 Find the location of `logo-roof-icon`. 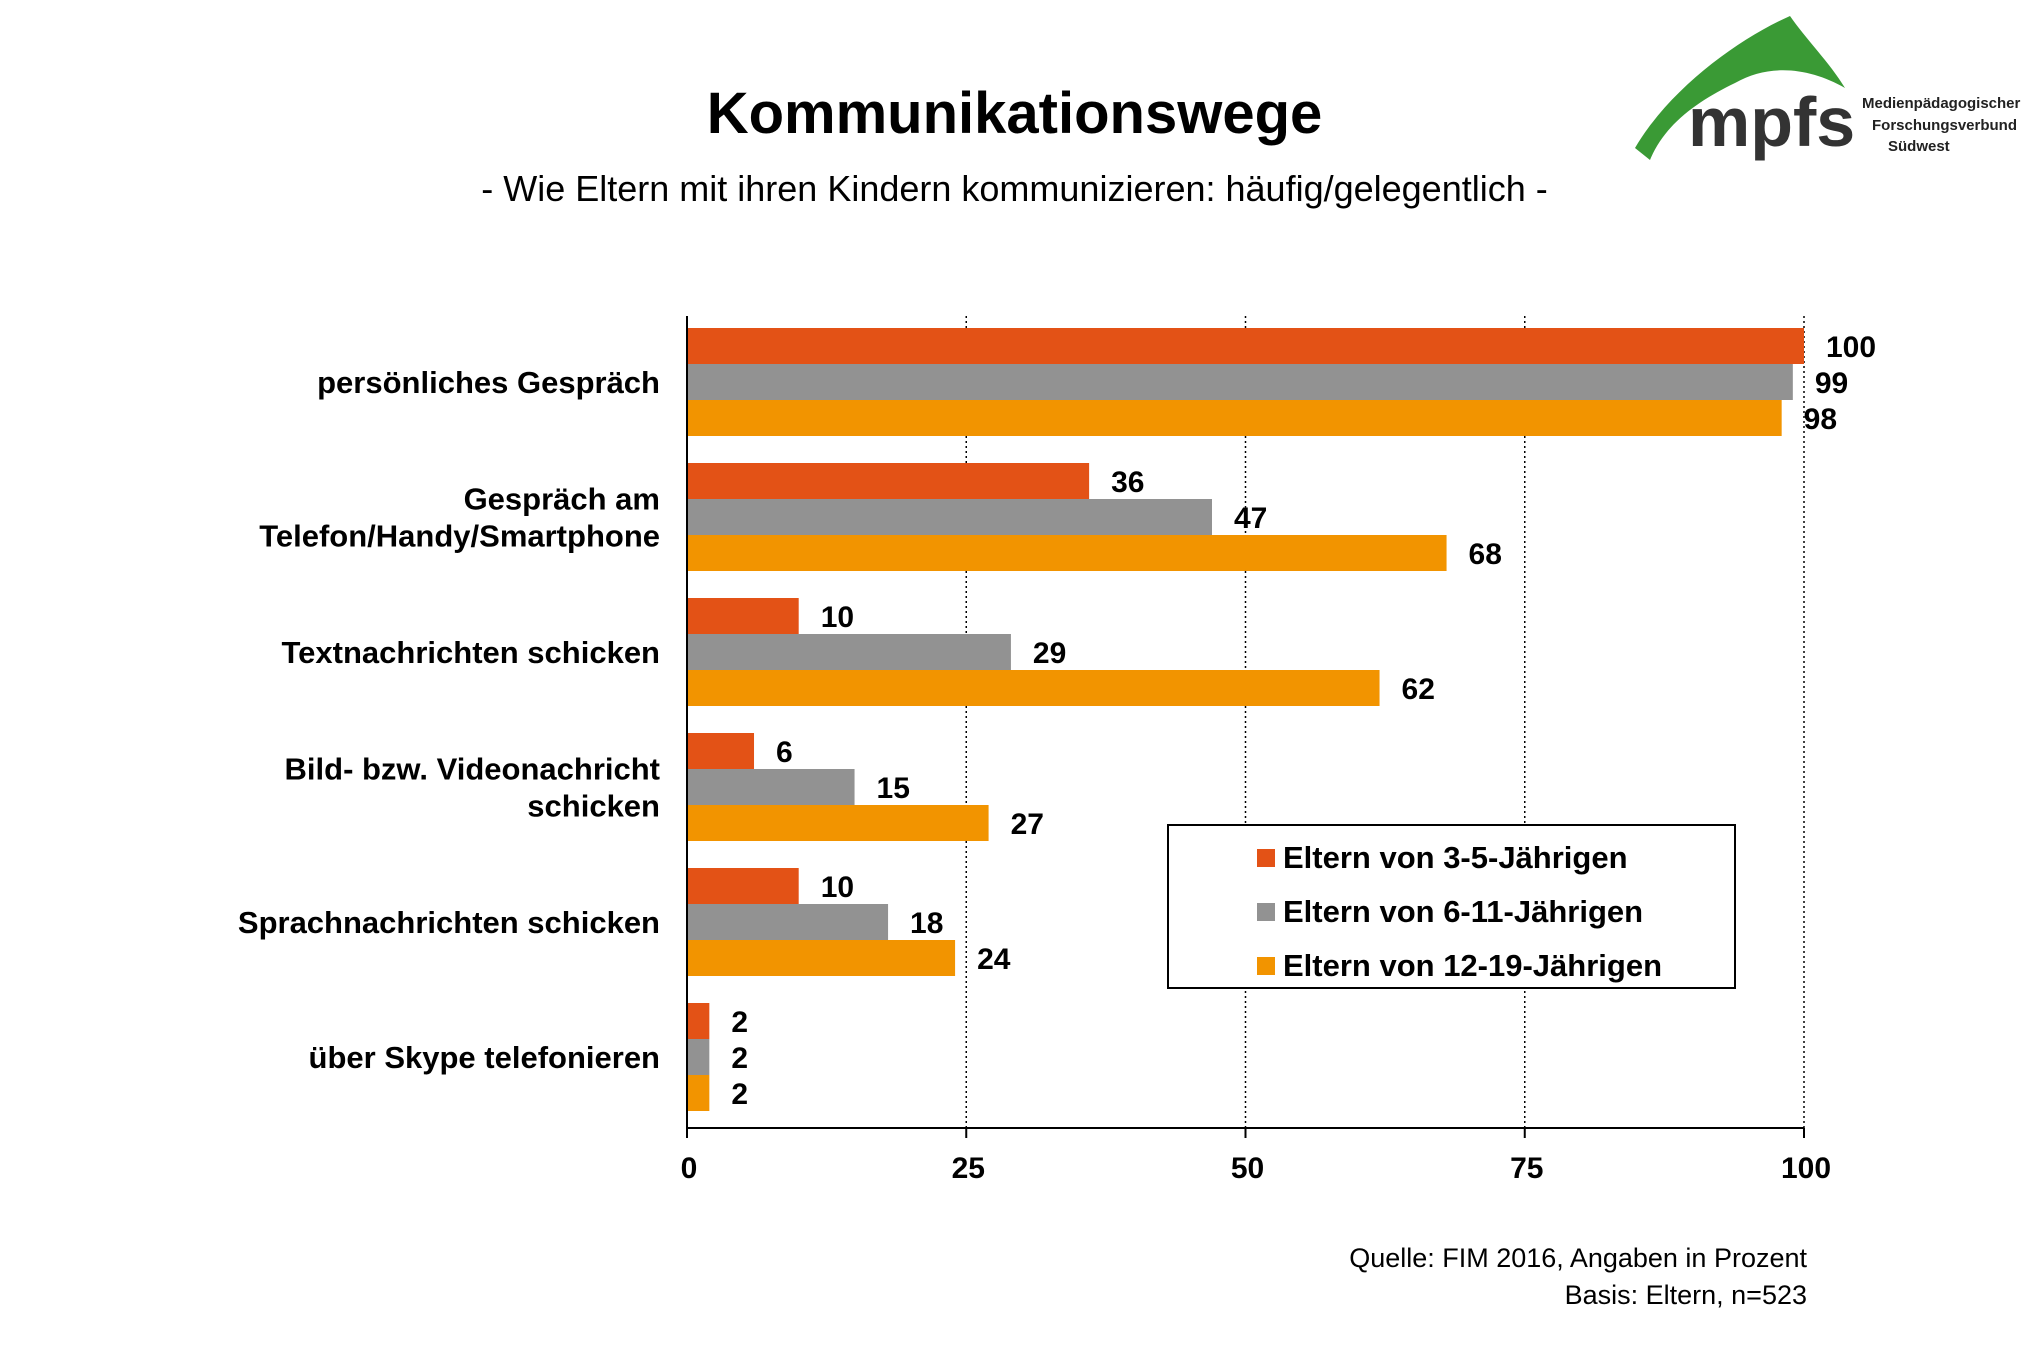

logo-roof-icon is located at coordinates (1740, 88).